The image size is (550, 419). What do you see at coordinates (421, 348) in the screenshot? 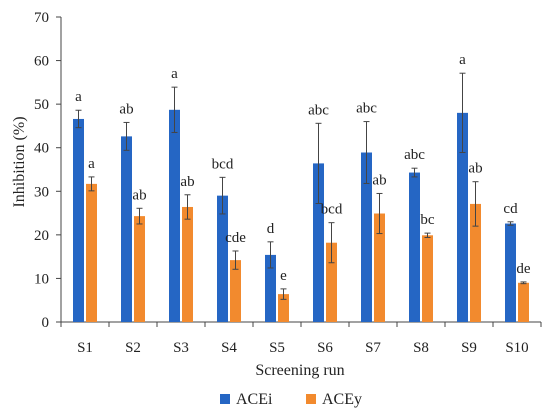
I see `x-tick-label: S8` at bounding box center [421, 348].